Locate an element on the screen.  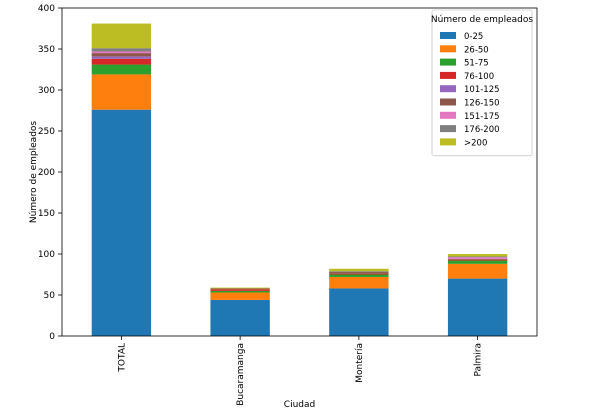
legend-box is located at coordinates (482, 83).